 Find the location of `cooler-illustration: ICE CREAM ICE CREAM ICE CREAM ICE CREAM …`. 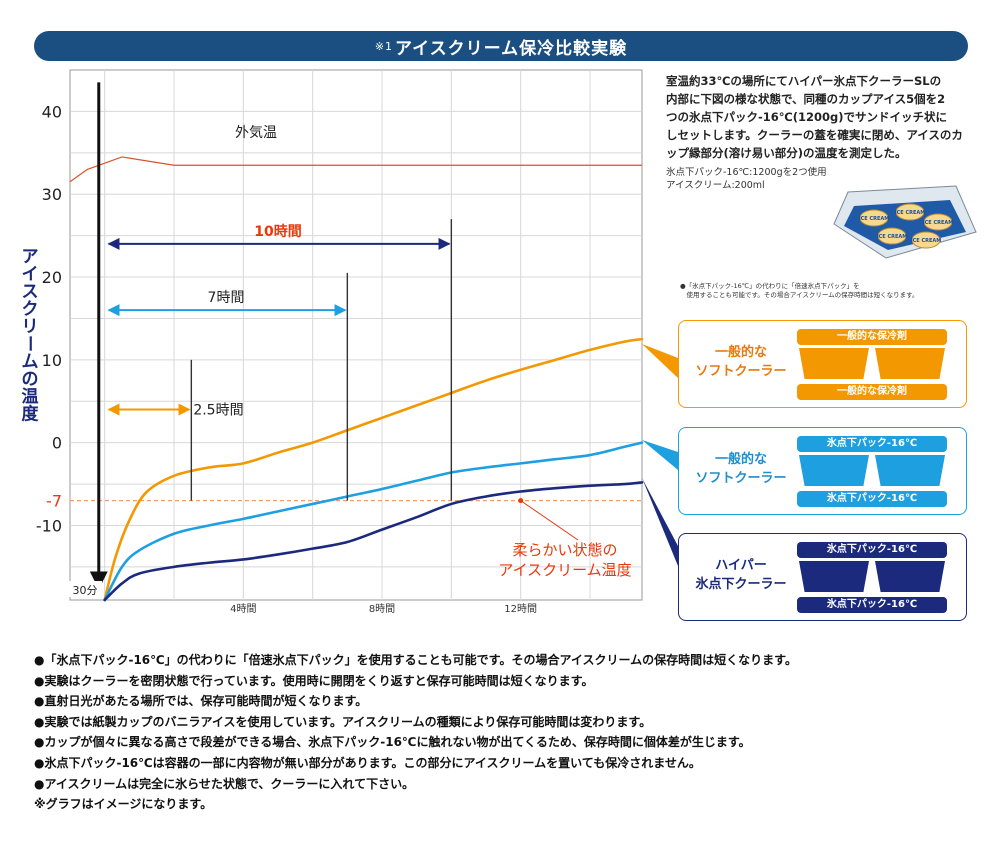

cooler-illustration: ICE CREAM ICE CREAM ICE CREAM ICE CREAM … is located at coordinates (905, 222).